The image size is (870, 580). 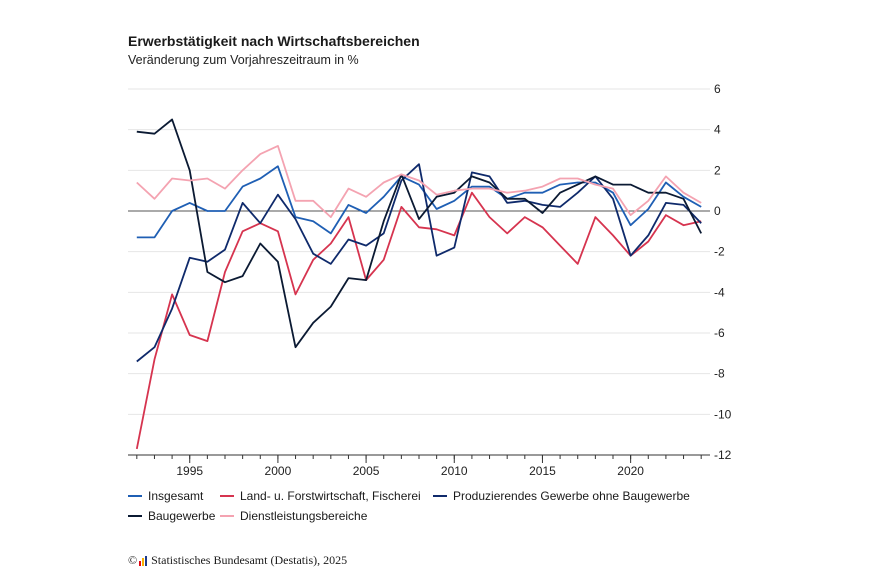 I want to click on legend-label: Insgesamt, so click(x=176, y=496).